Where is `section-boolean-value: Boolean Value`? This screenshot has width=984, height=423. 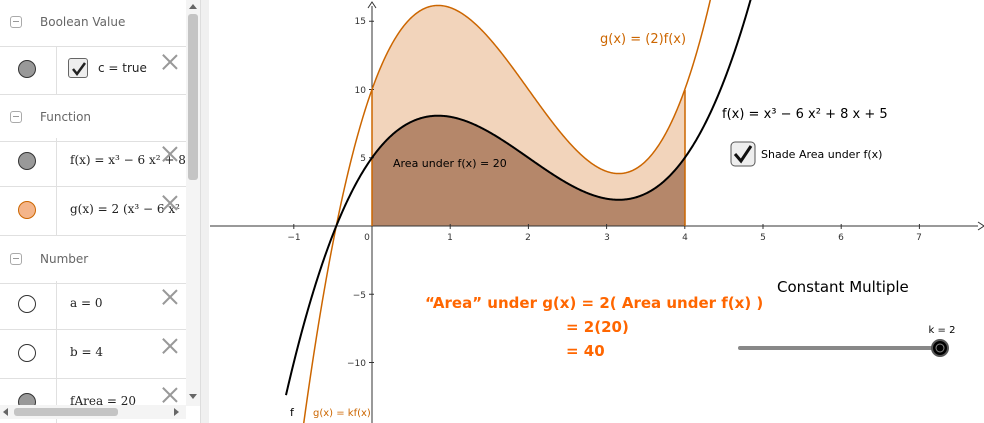 section-boolean-value: Boolean Value is located at coordinates (93, 23).